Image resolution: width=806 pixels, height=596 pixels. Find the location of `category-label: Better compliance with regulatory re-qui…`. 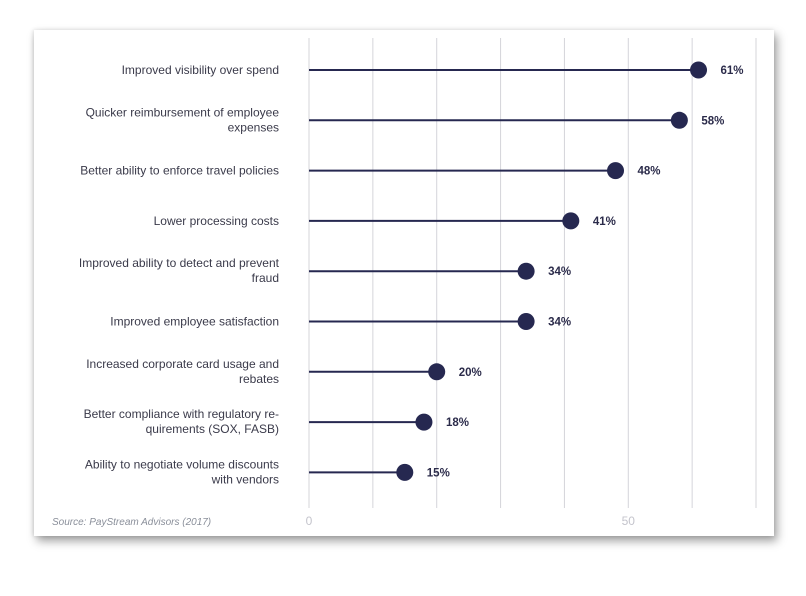

category-label: Better compliance with regulatory re-qui… is located at coordinates (181, 421).